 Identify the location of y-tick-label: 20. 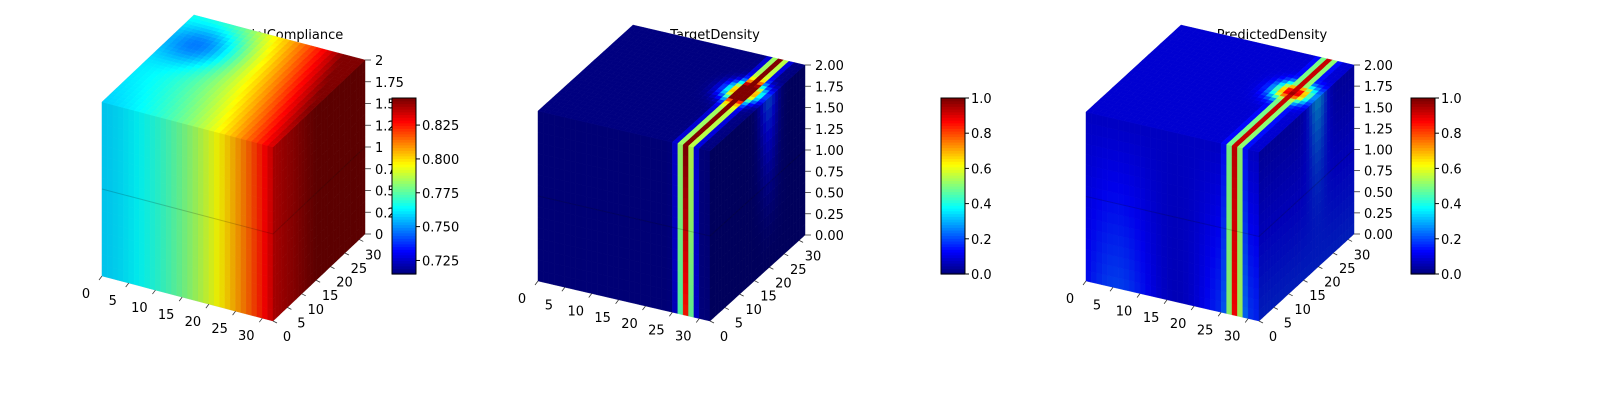
(783, 283).